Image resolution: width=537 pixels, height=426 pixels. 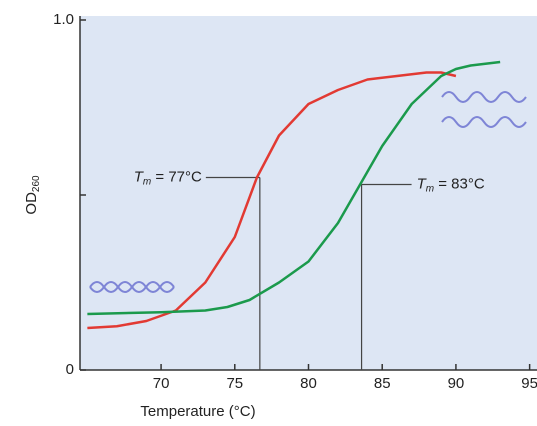 I want to click on y-tick-label: 0, so click(x=70, y=369).